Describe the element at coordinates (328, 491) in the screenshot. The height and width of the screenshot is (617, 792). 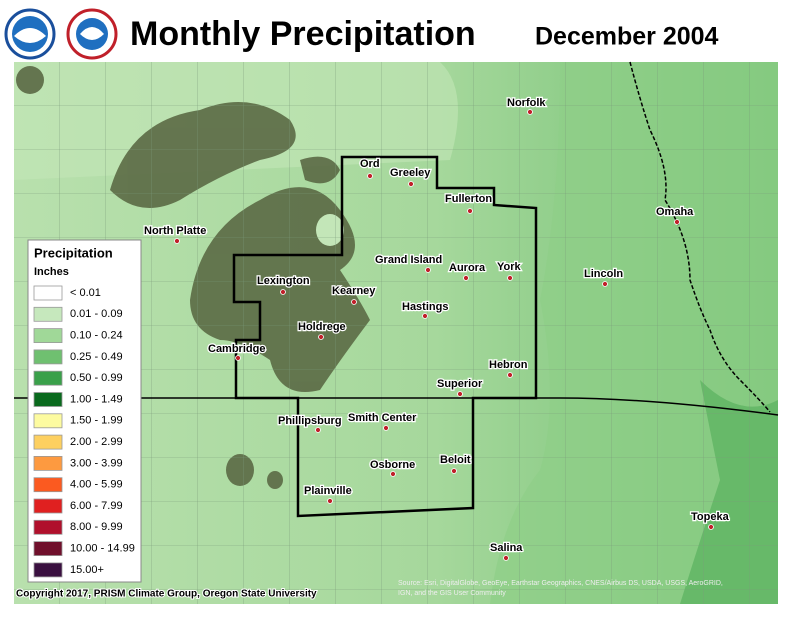
I see `city-label: Plainville` at that location.